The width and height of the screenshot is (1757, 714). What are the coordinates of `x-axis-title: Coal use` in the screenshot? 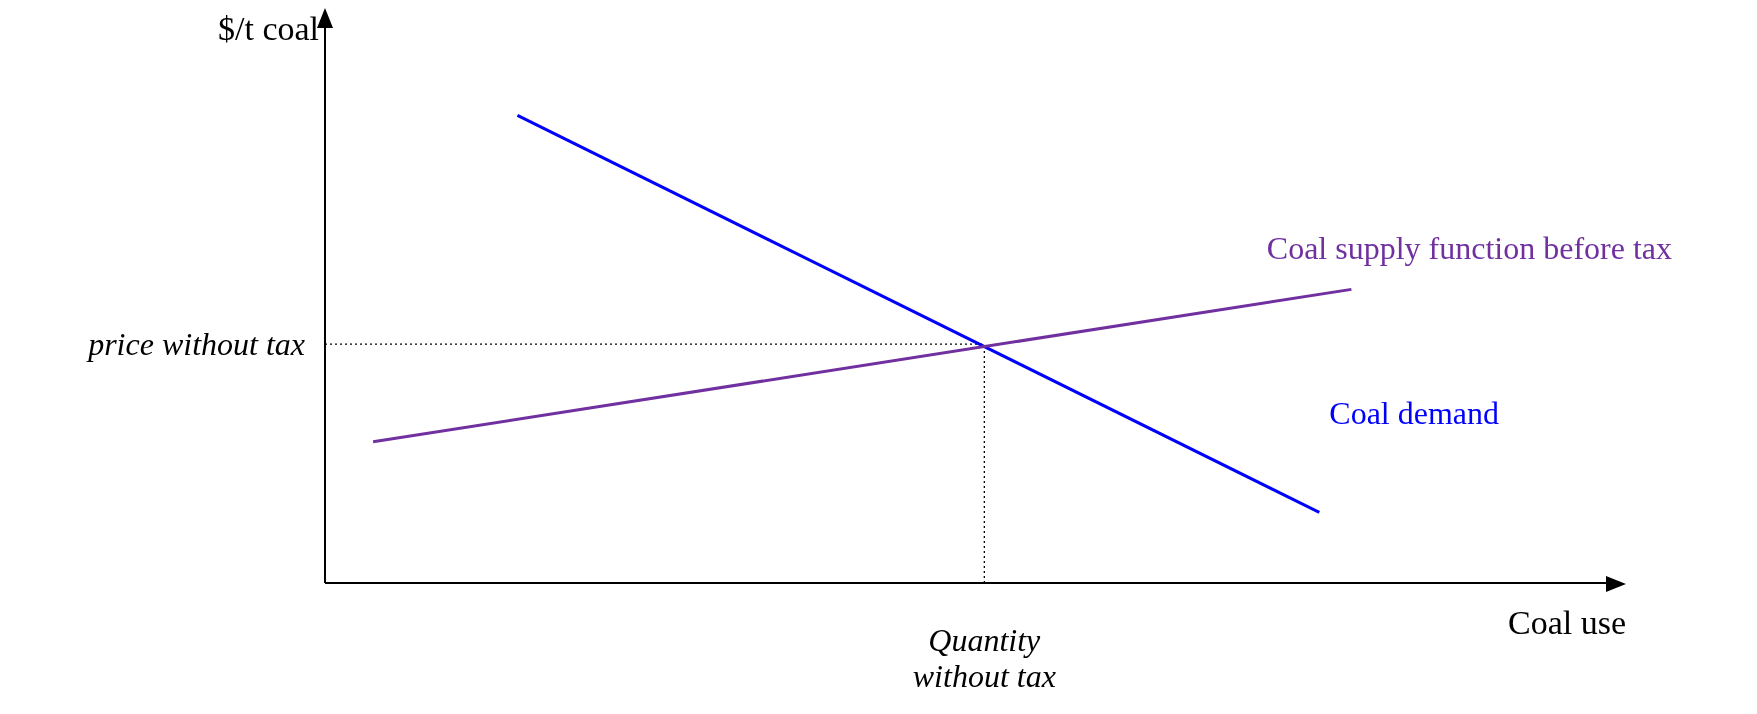 It's located at (1567, 623).